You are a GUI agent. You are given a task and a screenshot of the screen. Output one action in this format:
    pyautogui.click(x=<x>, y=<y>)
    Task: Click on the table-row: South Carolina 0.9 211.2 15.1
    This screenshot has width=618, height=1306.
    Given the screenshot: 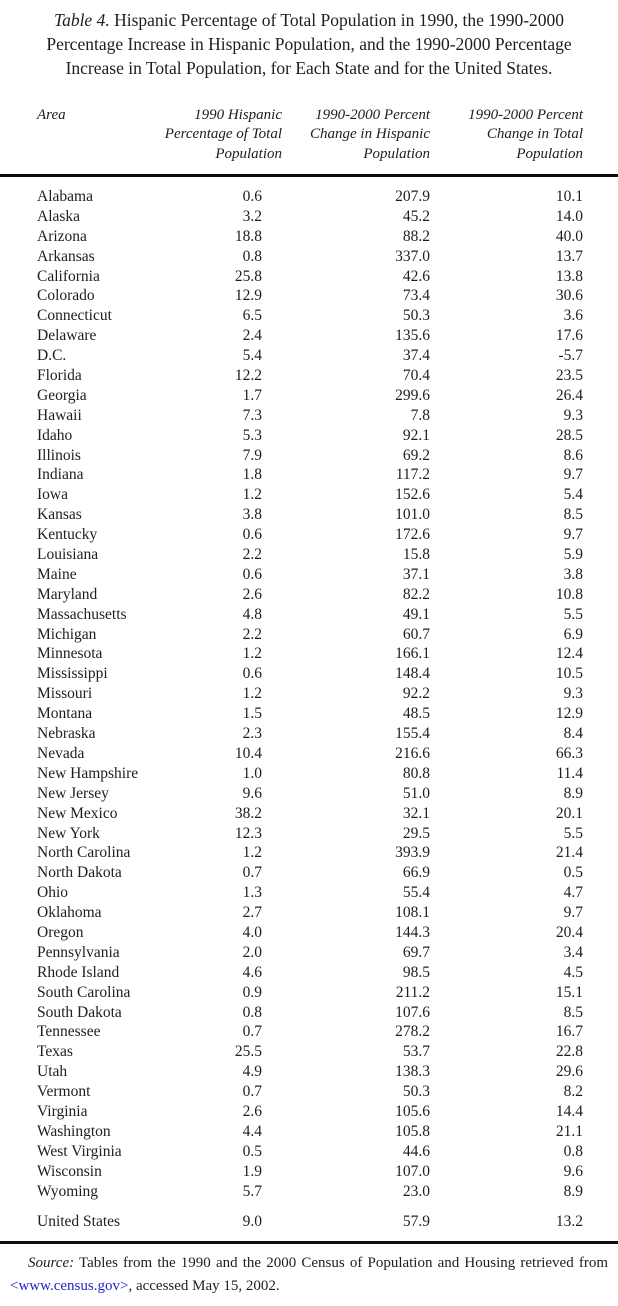 What is the action you would take?
    pyautogui.click(x=309, y=993)
    